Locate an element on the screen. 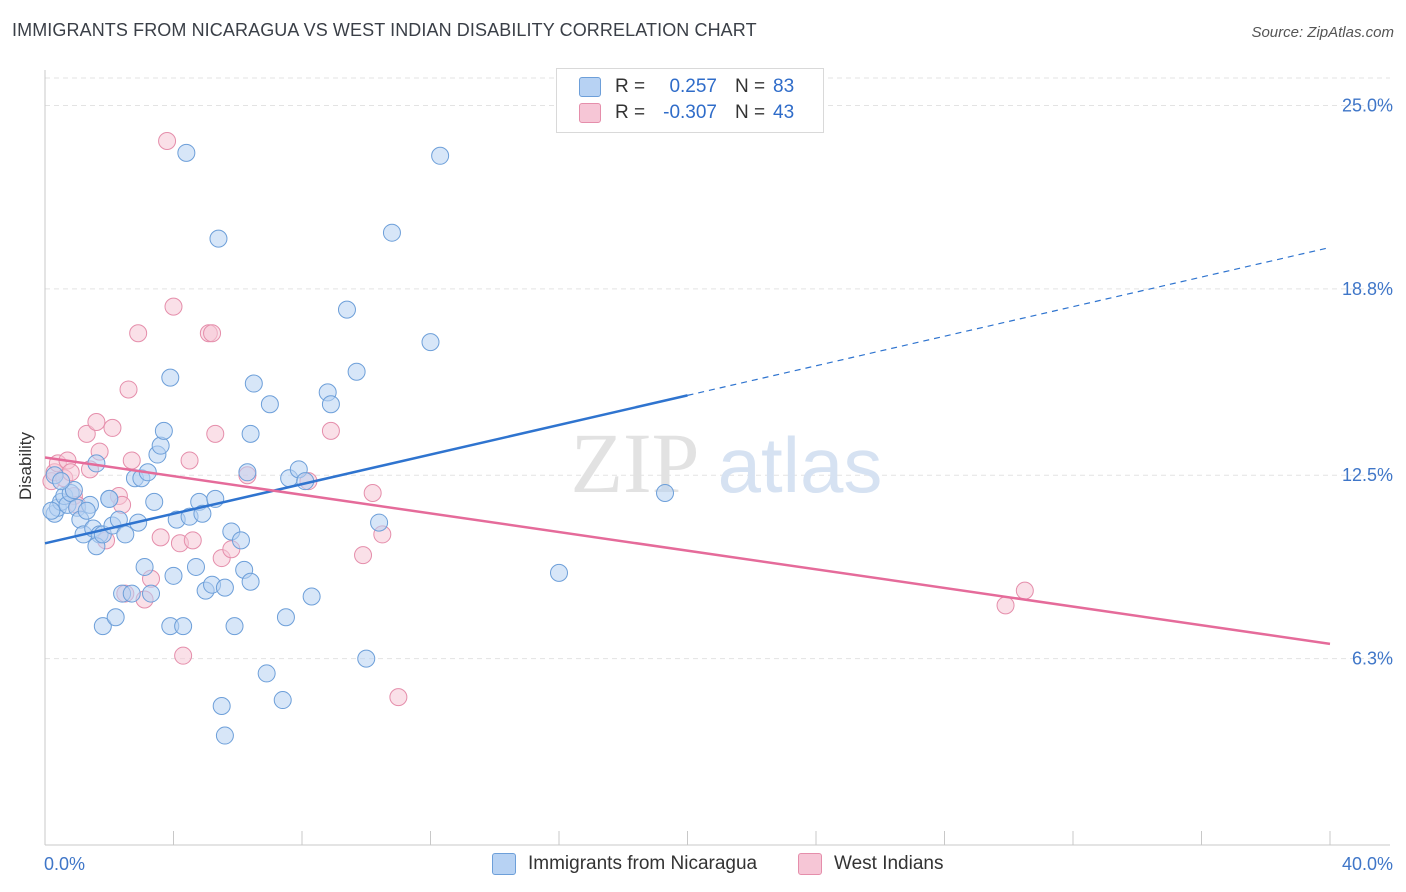 This screenshot has height=892, width=1406. legend-row-west-indians: R = -0.307 N = 43 is located at coordinates (686, 113).